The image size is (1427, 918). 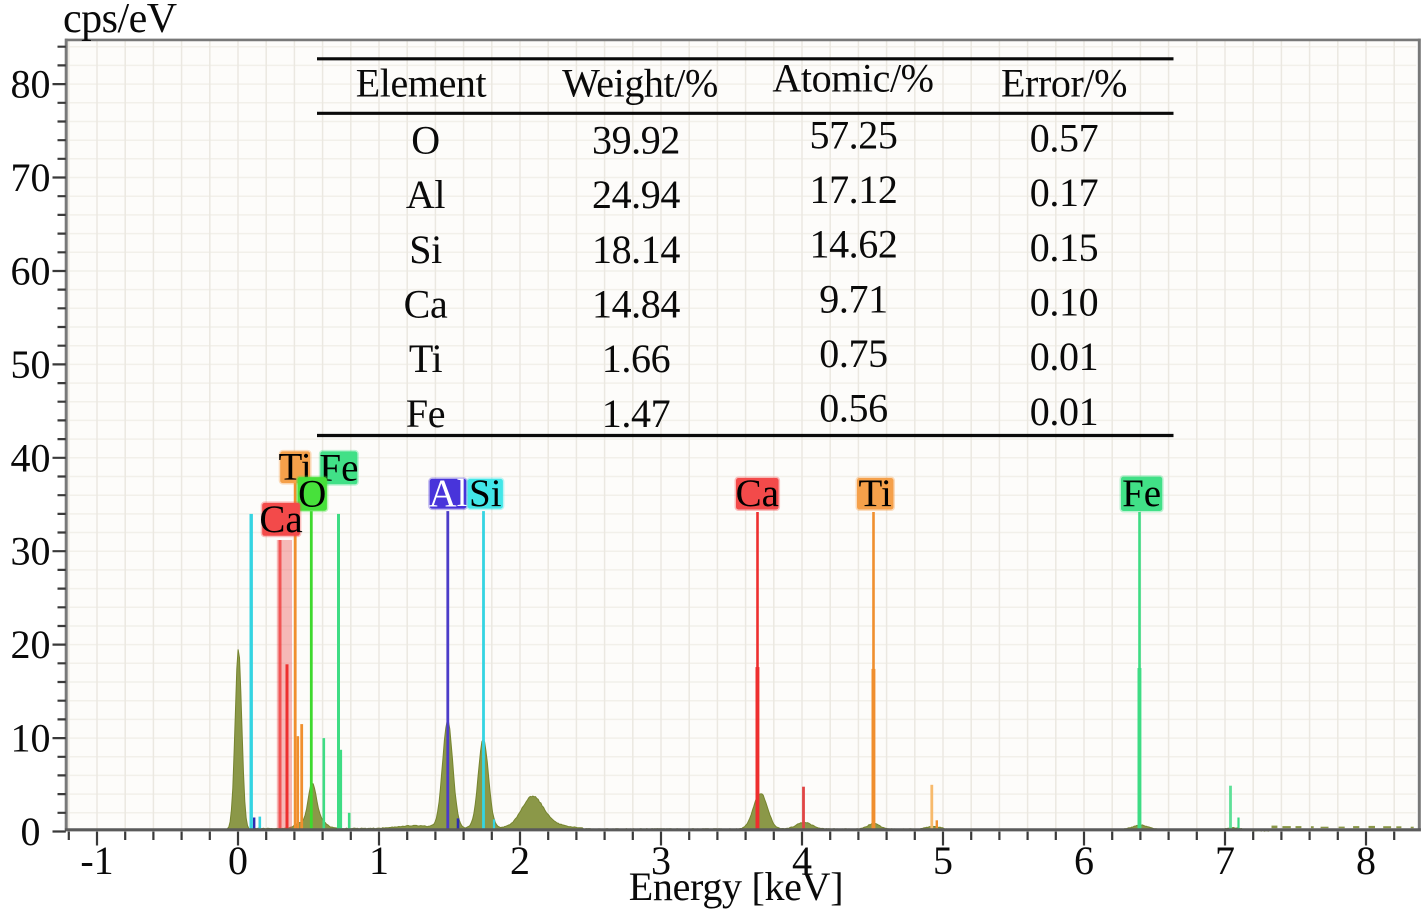 I want to click on svg-text: 9.71, so click(x=853, y=298).